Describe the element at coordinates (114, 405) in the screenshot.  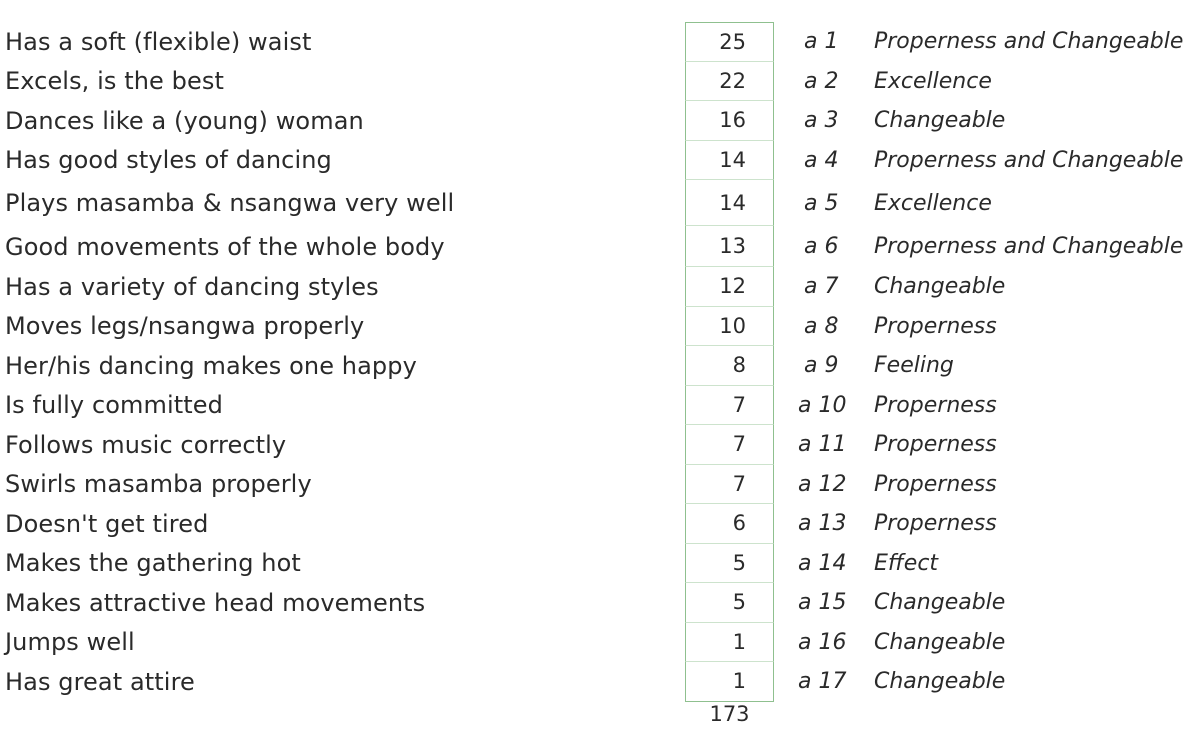
I see `row-description: Is fully committed` at that location.